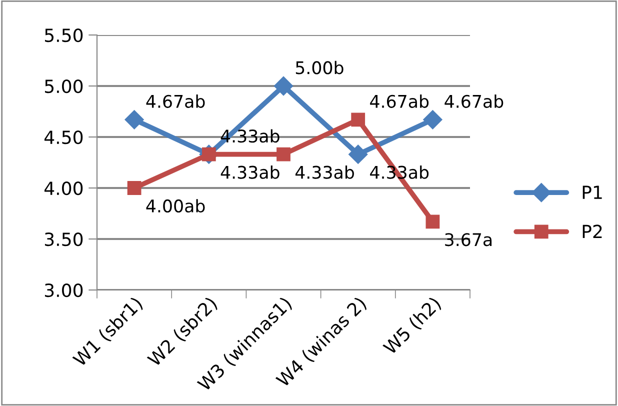 The height and width of the screenshot is (406, 618). I want to click on y-tick-label: 5.00, so click(63, 86).